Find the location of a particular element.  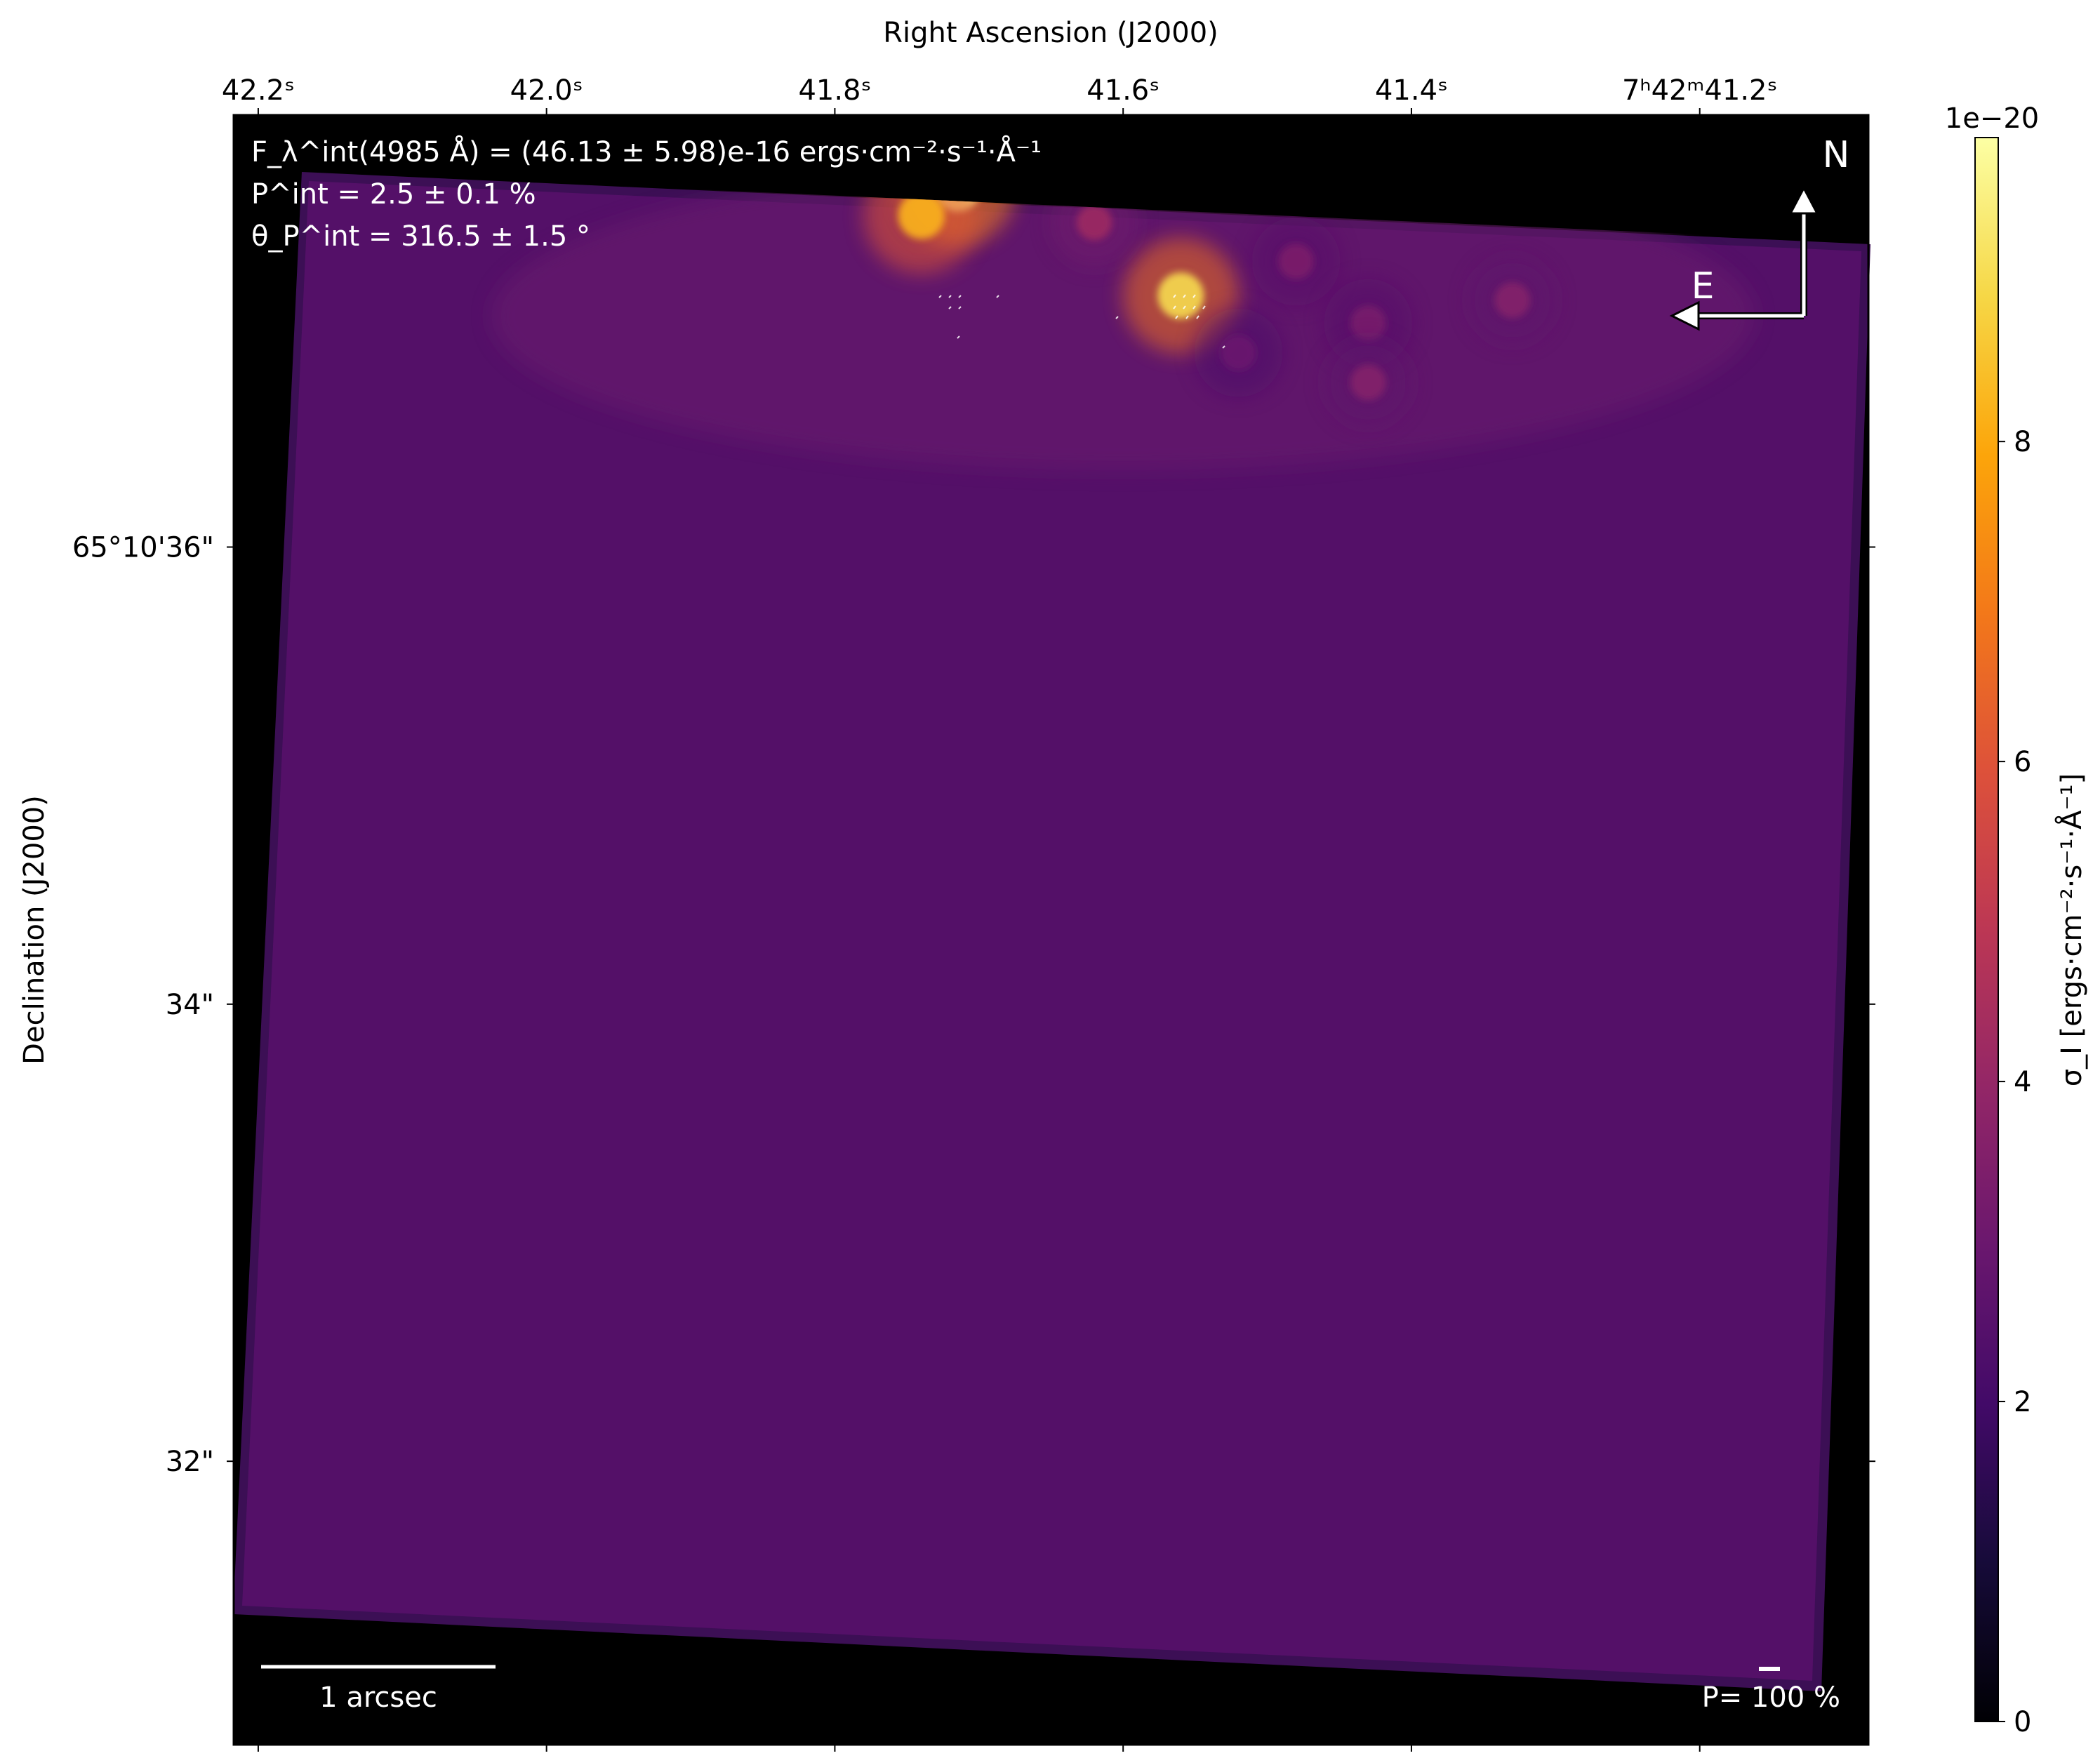

x-axis-label: Right Ascension (J2000) is located at coordinates (1050, 33).